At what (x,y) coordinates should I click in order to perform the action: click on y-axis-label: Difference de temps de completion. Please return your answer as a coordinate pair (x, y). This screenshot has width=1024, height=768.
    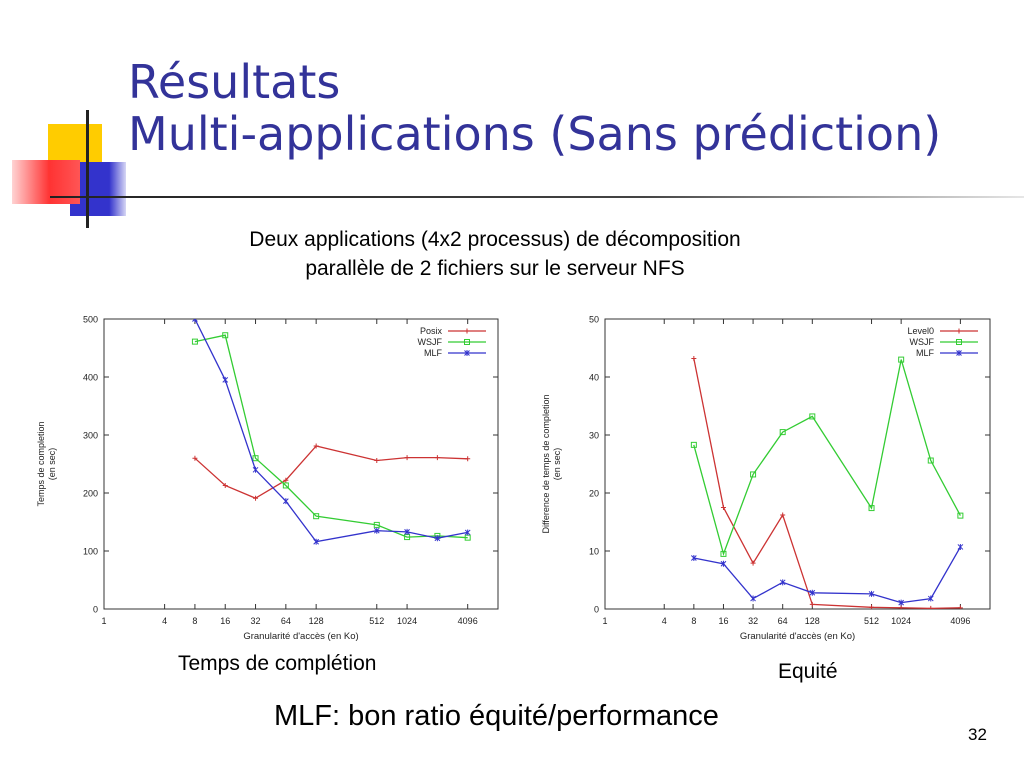
    Looking at the image, I should click on (546, 464).